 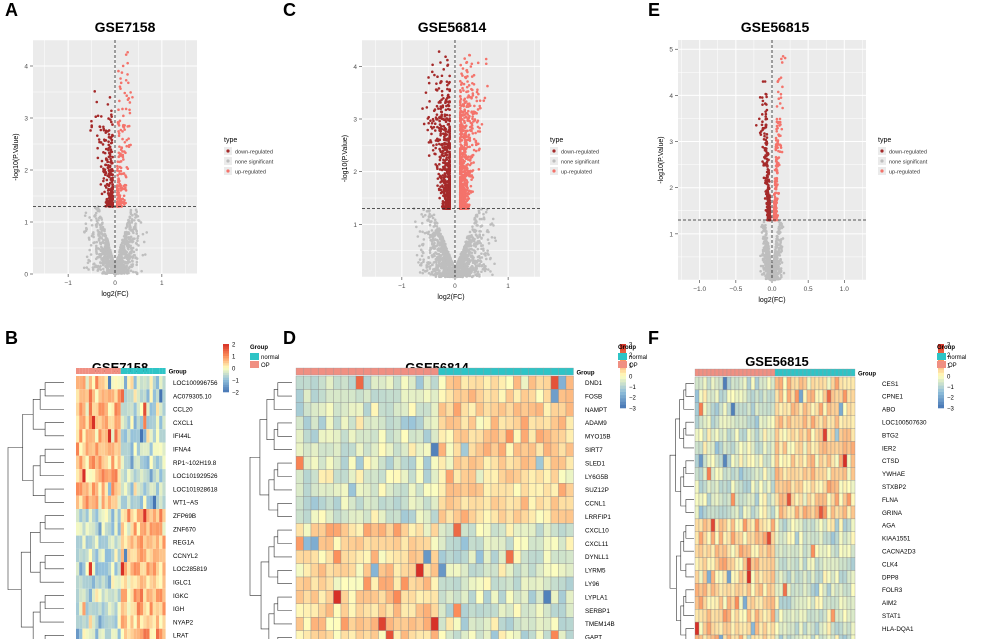 I want to click on legend-key-point, so click(x=228, y=161).